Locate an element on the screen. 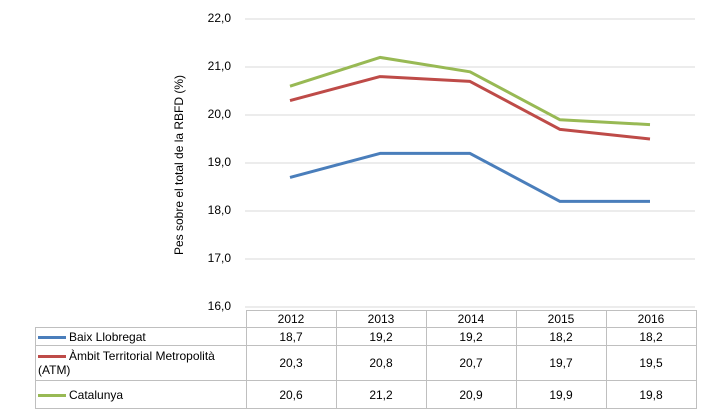 The width and height of the screenshot is (701, 410). legend-label: Àmbit Territorial Metropolità (ATM) is located at coordinates (126, 363).